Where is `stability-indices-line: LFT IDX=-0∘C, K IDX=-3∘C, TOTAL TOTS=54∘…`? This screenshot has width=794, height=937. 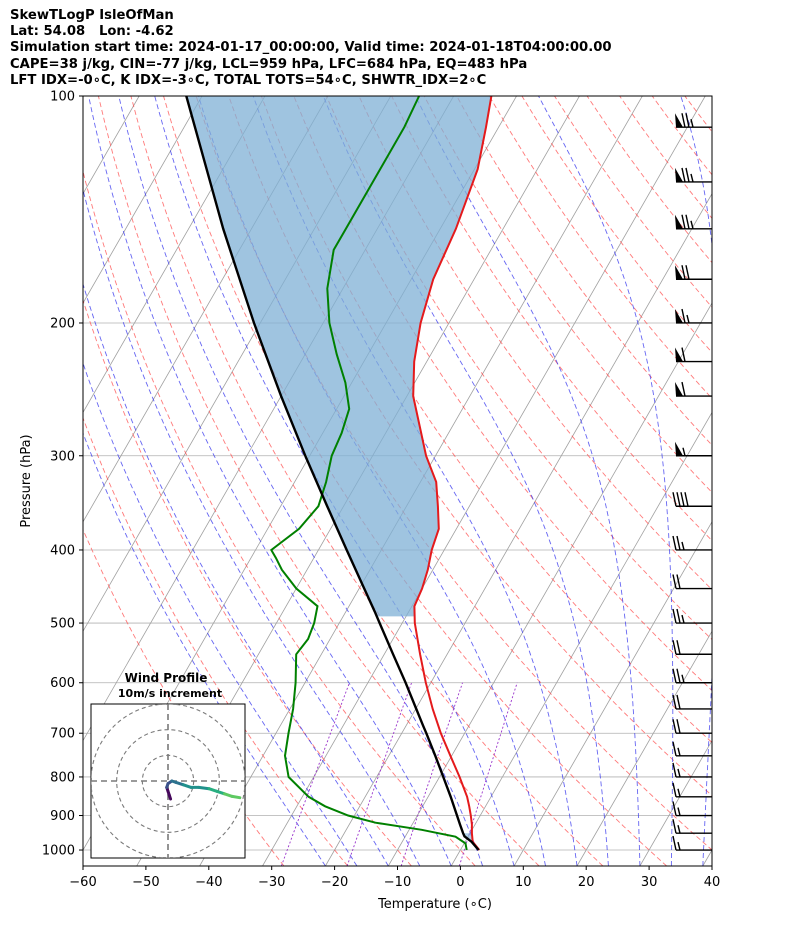
stability-indices-line: LFT IDX=-0∘C, K IDX=-3∘C, TOTAL TOTS=54∘… is located at coordinates (248, 80).